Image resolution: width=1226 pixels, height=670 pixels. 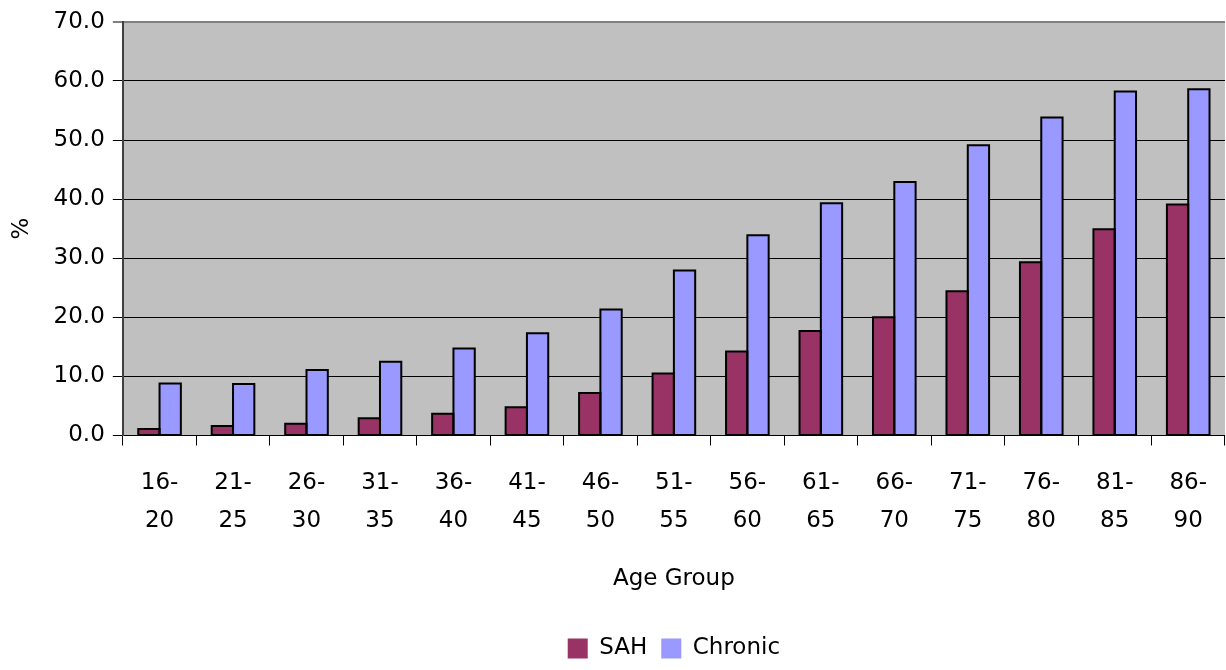 What do you see at coordinates (747, 500) in the screenshot?
I see `x-tick-label: 56-60` at bounding box center [747, 500].